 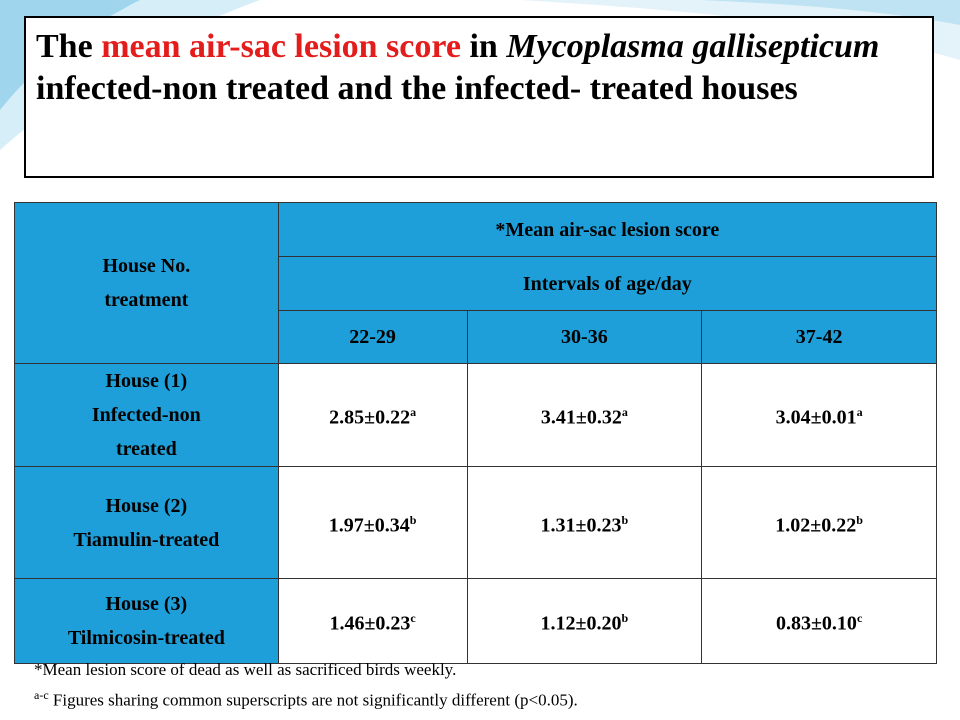 I want to click on text: treated, so click(x=146, y=449).